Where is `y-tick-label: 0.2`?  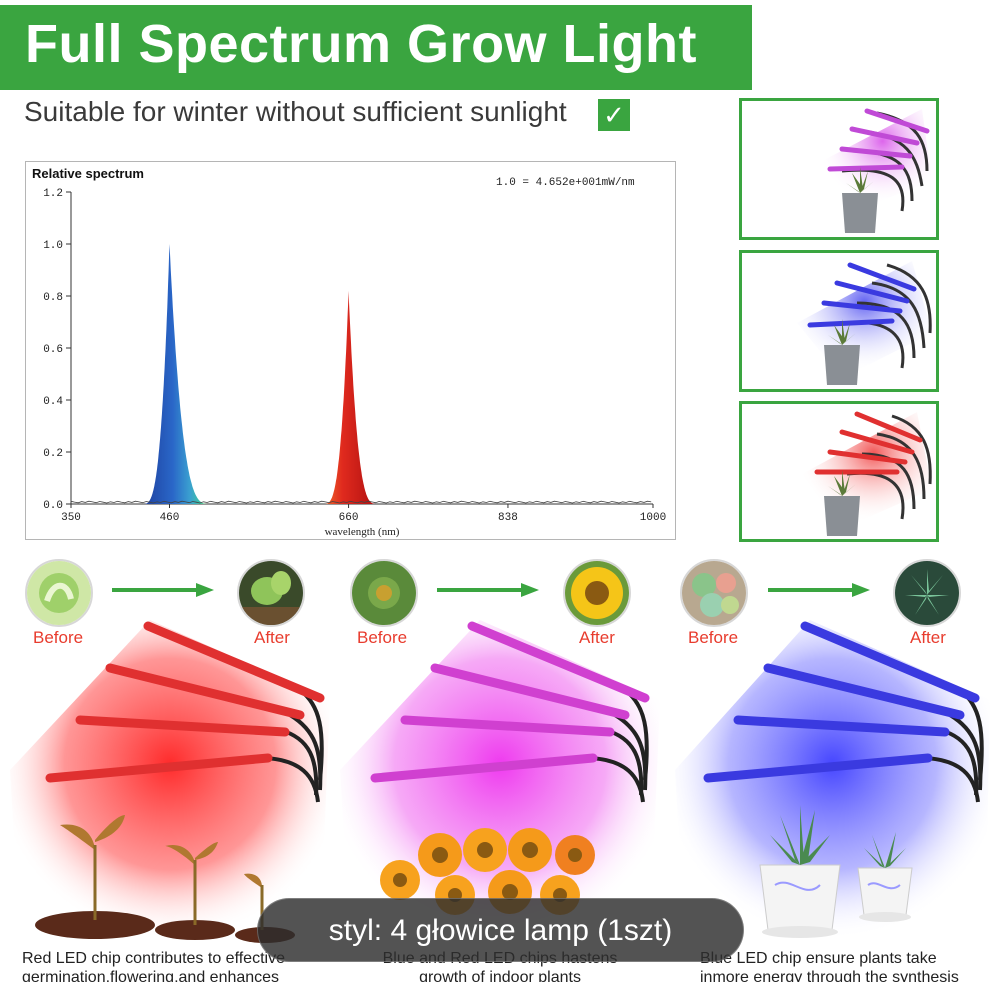 y-tick-label: 0.2 is located at coordinates (53, 454).